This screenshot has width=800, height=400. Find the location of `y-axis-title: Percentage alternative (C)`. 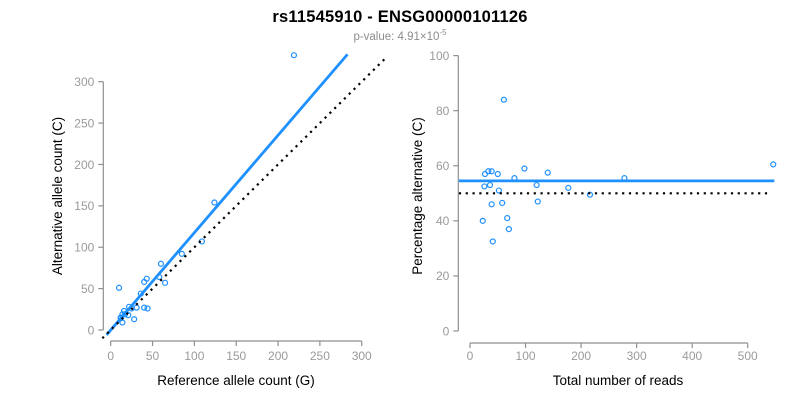

y-axis-title: Percentage alternative (C) is located at coordinates (417, 196).